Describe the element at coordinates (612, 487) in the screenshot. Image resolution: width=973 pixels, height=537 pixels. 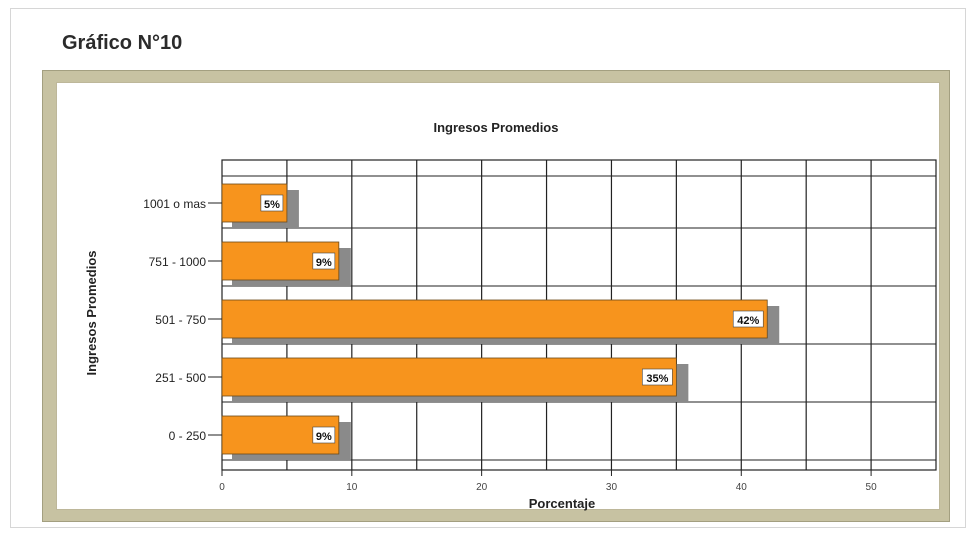
I see `x-tick-label: 30` at that location.